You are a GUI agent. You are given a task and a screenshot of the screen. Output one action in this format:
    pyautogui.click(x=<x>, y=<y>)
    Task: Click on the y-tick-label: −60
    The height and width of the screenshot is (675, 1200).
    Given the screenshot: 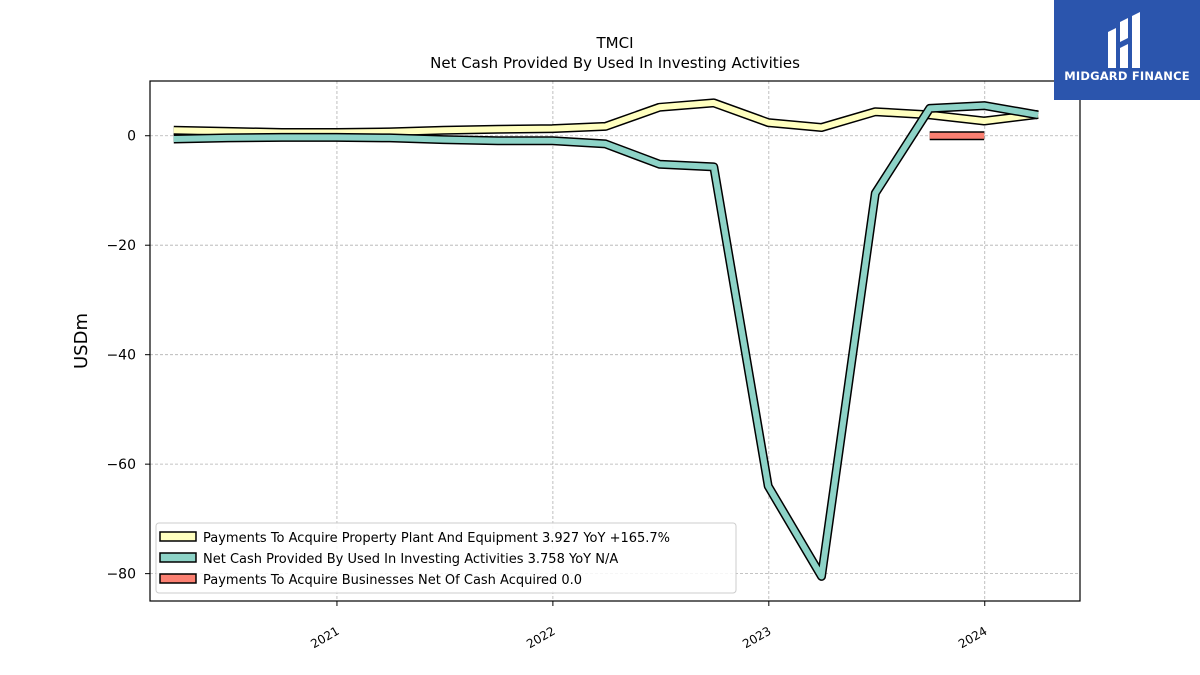 What is the action you would take?
    pyautogui.click(x=121, y=465)
    